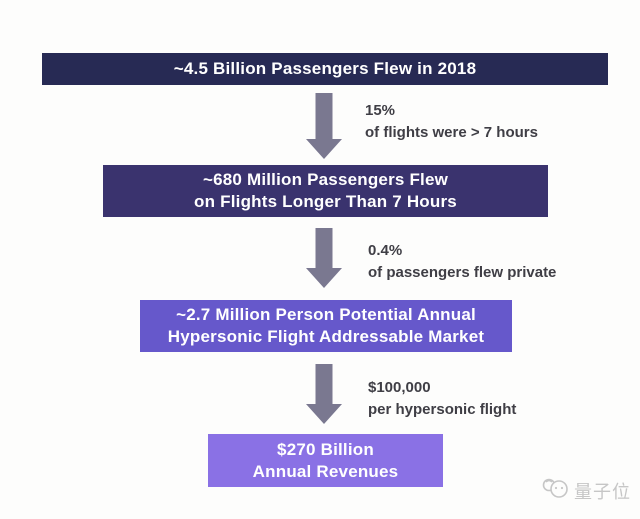 The width and height of the screenshot is (640, 519). Describe the element at coordinates (325, 471) in the screenshot. I see `step-4-line-2: Annual Revenues` at that location.